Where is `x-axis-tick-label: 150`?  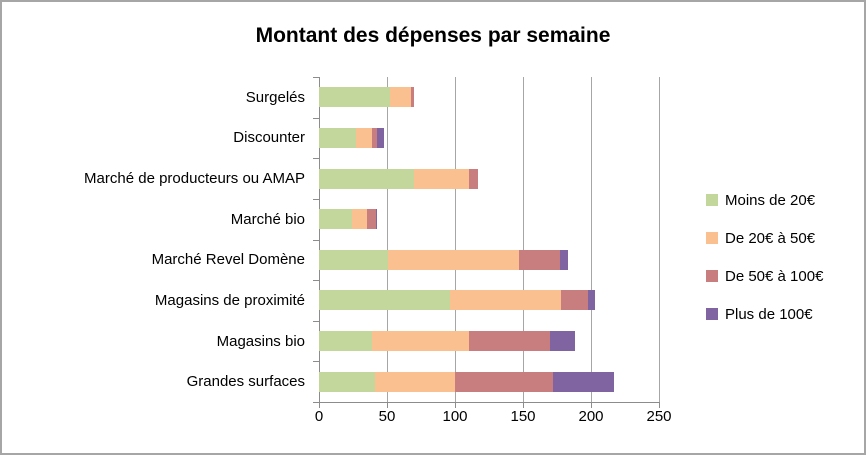
x-axis-tick-label: 150 is located at coordinates (523, 416).